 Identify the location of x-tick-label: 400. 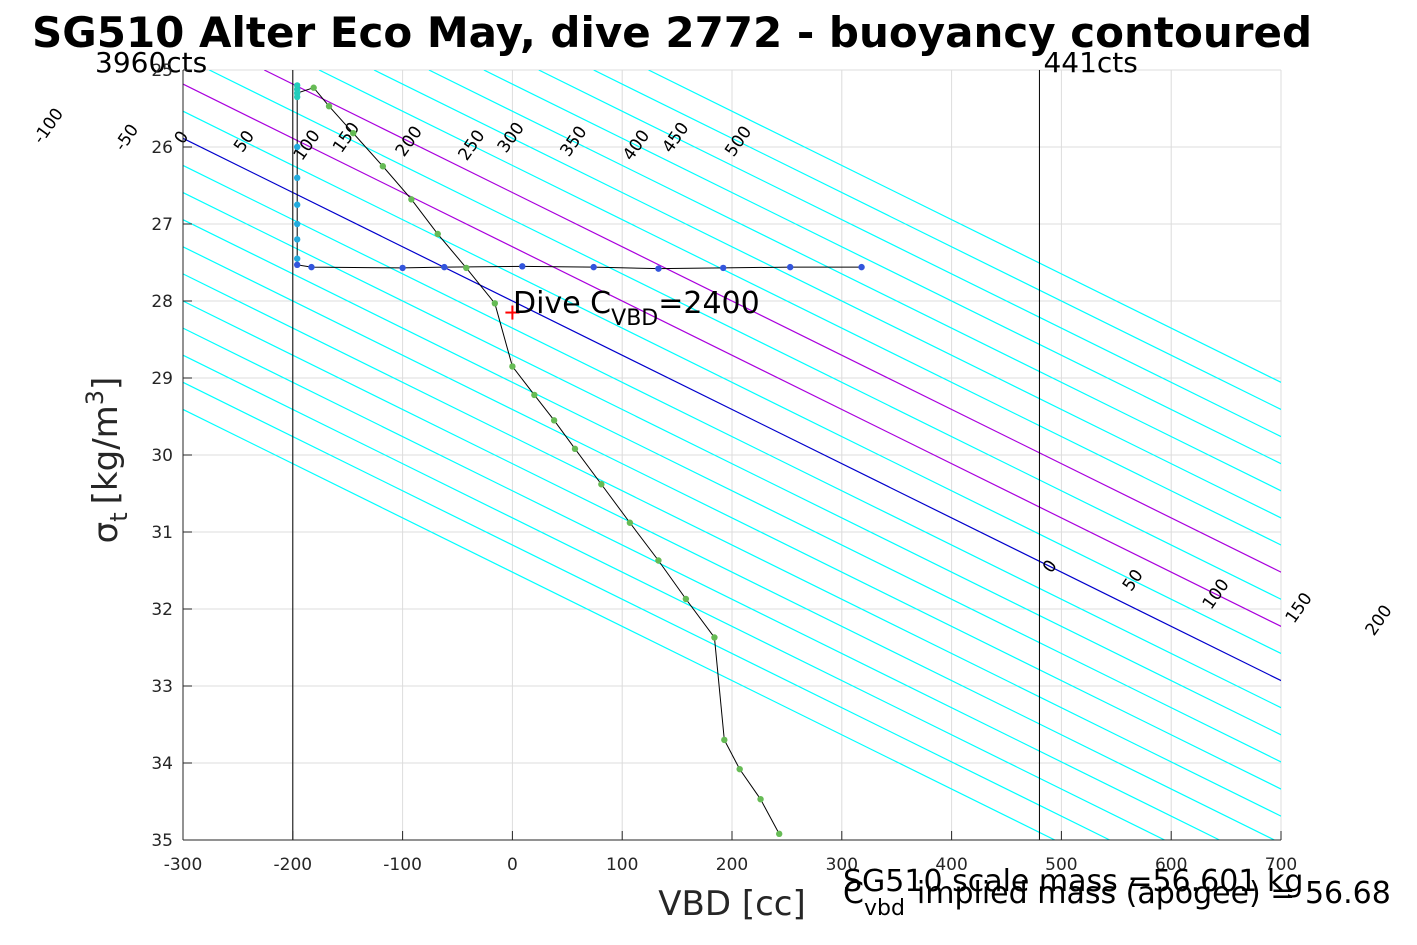
(951, 865).